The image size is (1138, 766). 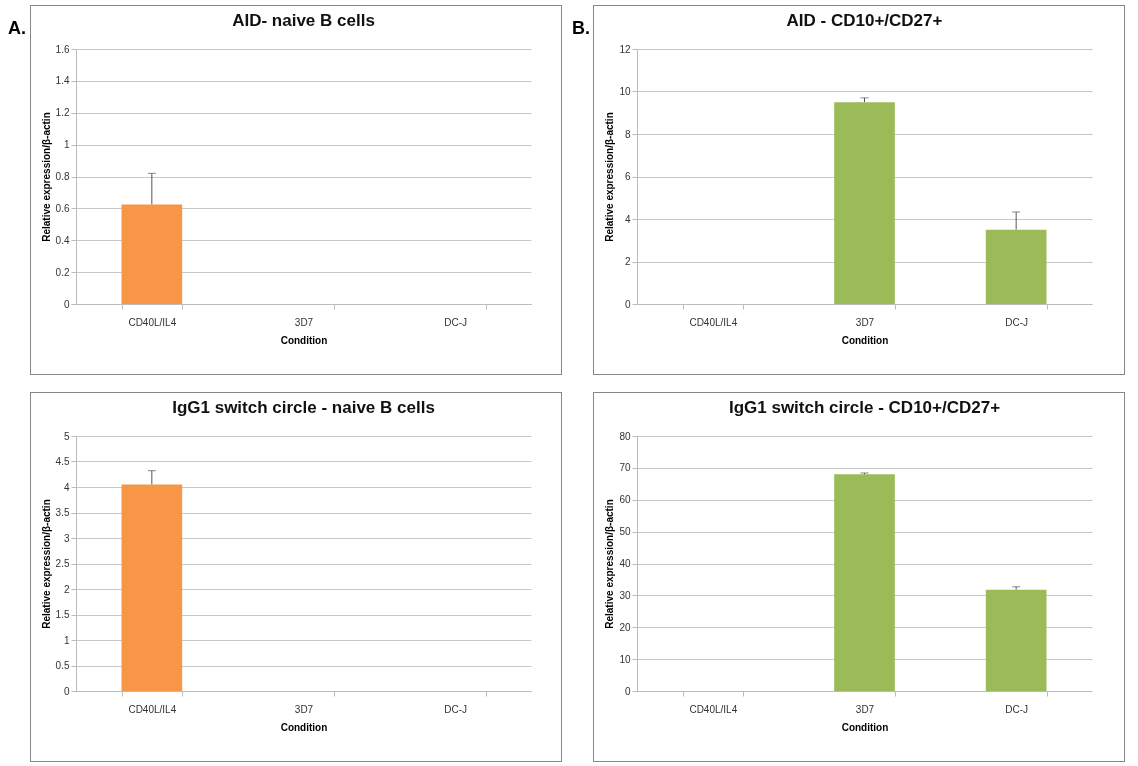 What do you see at coordinates (62, 563) in the screenshot?
I see `y-tick-label: 2.5` at bounding box center [62, 563].